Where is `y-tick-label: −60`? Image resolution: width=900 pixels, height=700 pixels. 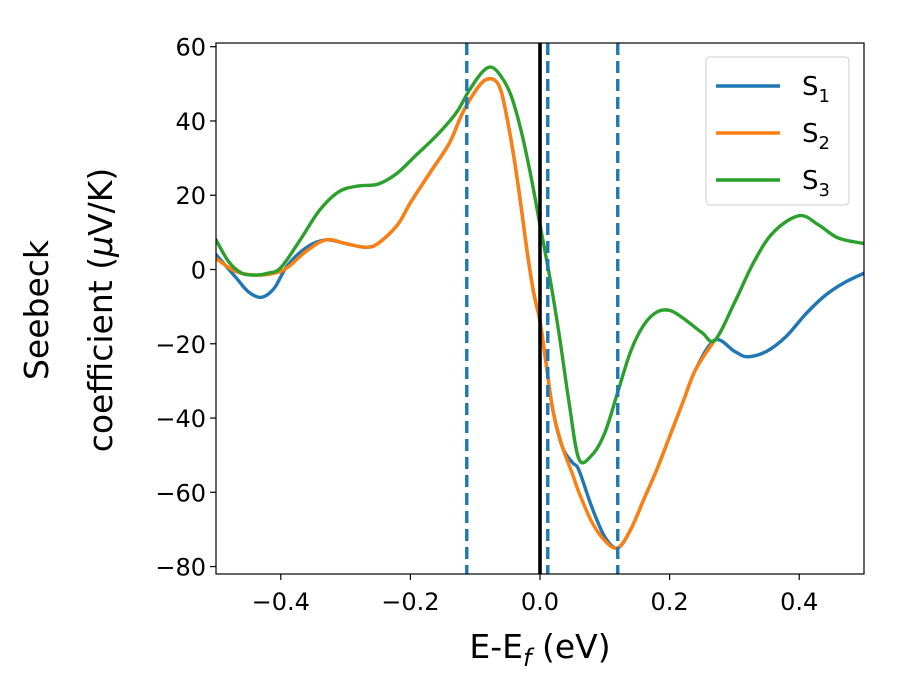
y-tick-label: −60 is located at coordinates (180, 493).